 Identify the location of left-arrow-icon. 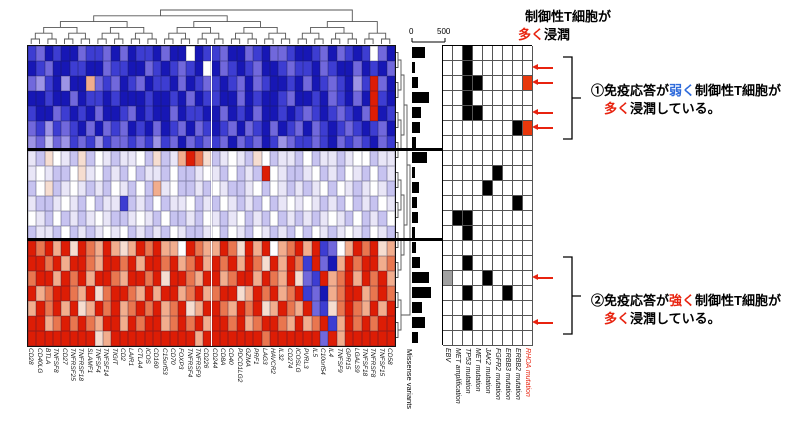
(542, 111).